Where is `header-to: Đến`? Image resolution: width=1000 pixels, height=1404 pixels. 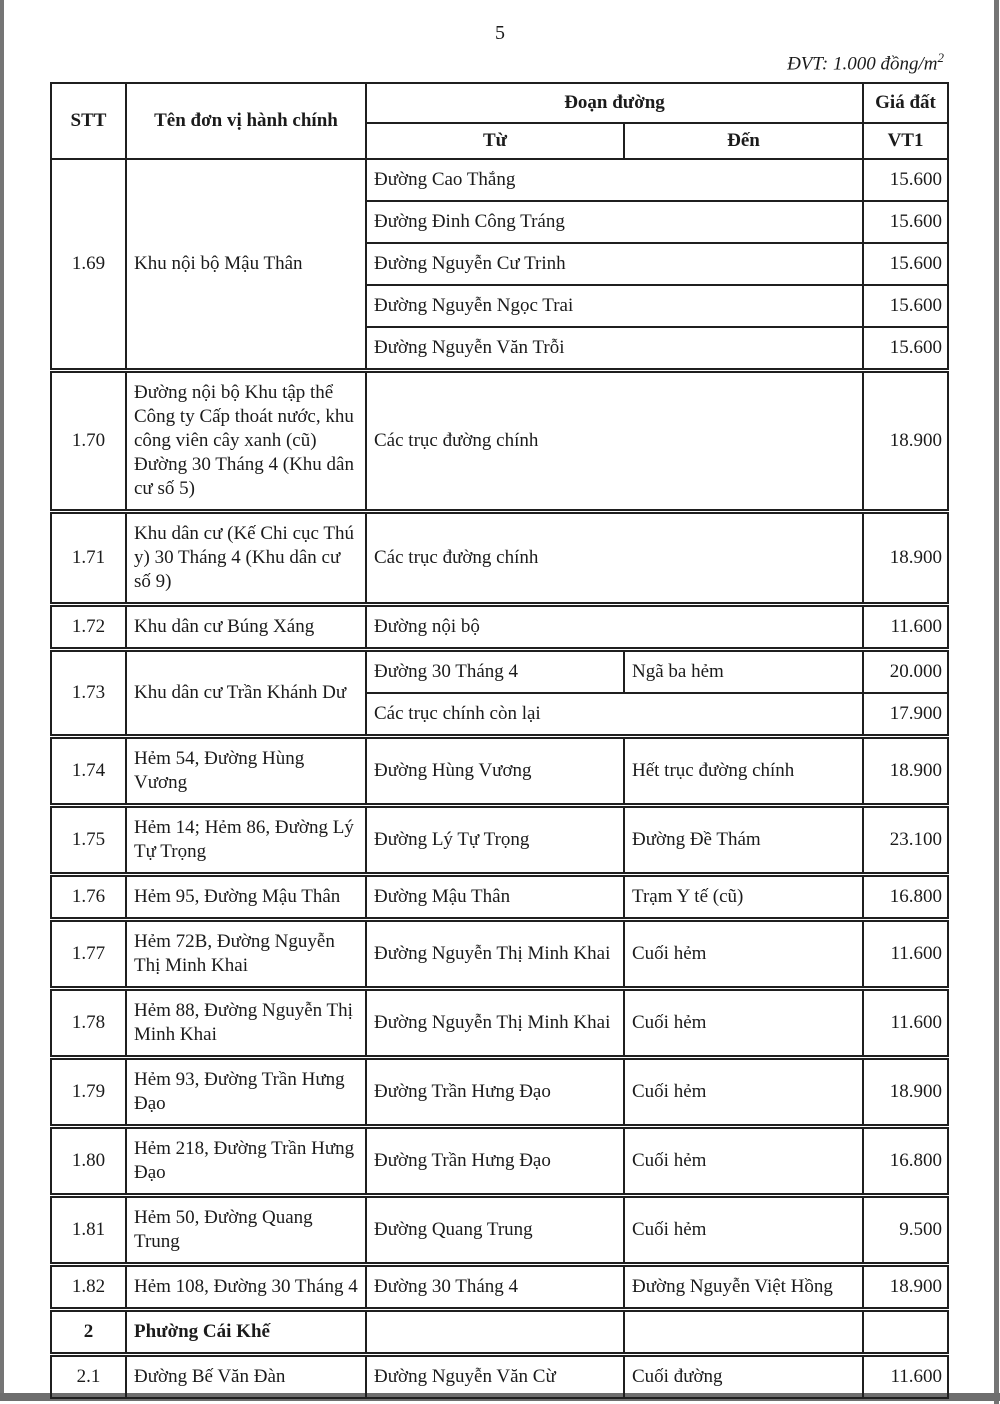
header-to: Đến is located at coordinates (743, 141).